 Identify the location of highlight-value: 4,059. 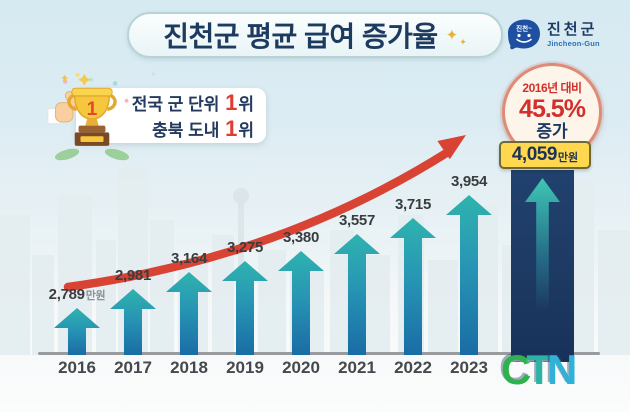
(534, 154).